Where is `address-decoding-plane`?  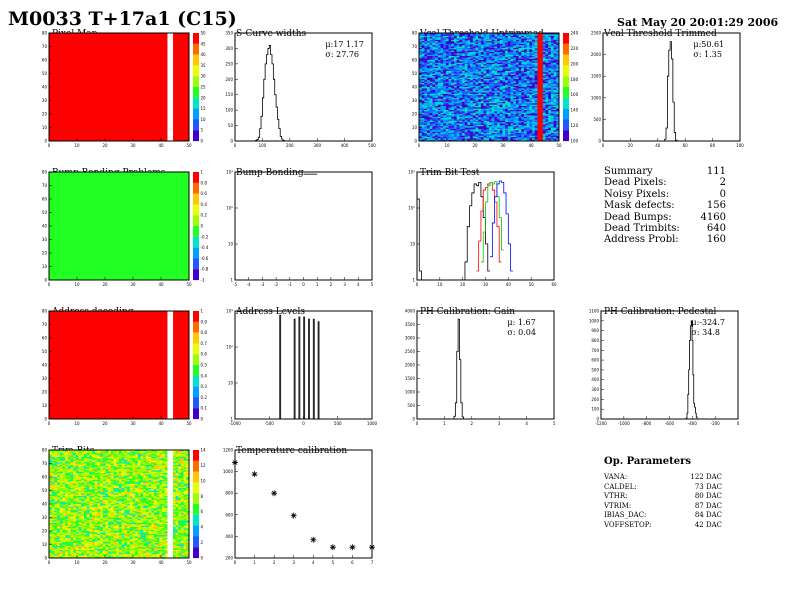 address-decoding-plane is located at coordinates (119, 365).